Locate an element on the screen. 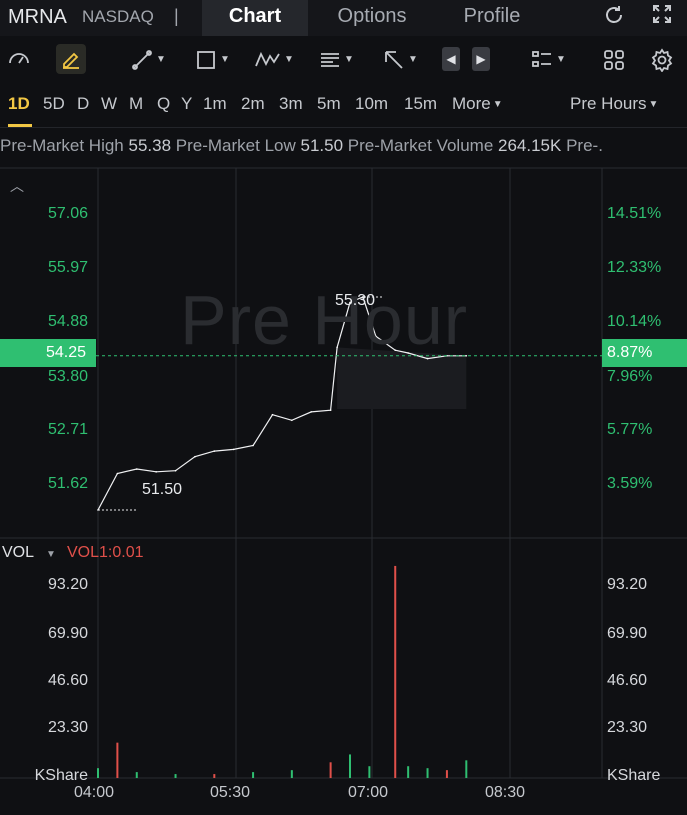 This screenshot has height=815, width=687. fullscreen-icon is located at coordinates (662, 17).